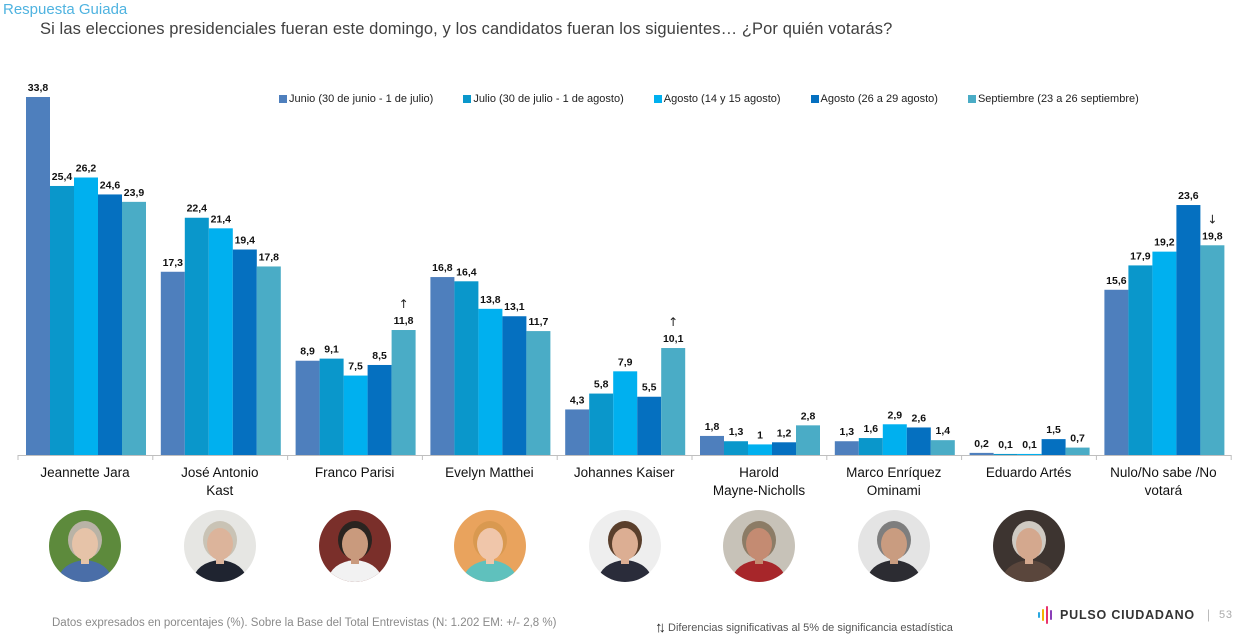 The image size is (1250, 637). Describe the element at coordinates (894, 472) in the screenshot. I see `category-label-line: Marco Enríquez` at that location.